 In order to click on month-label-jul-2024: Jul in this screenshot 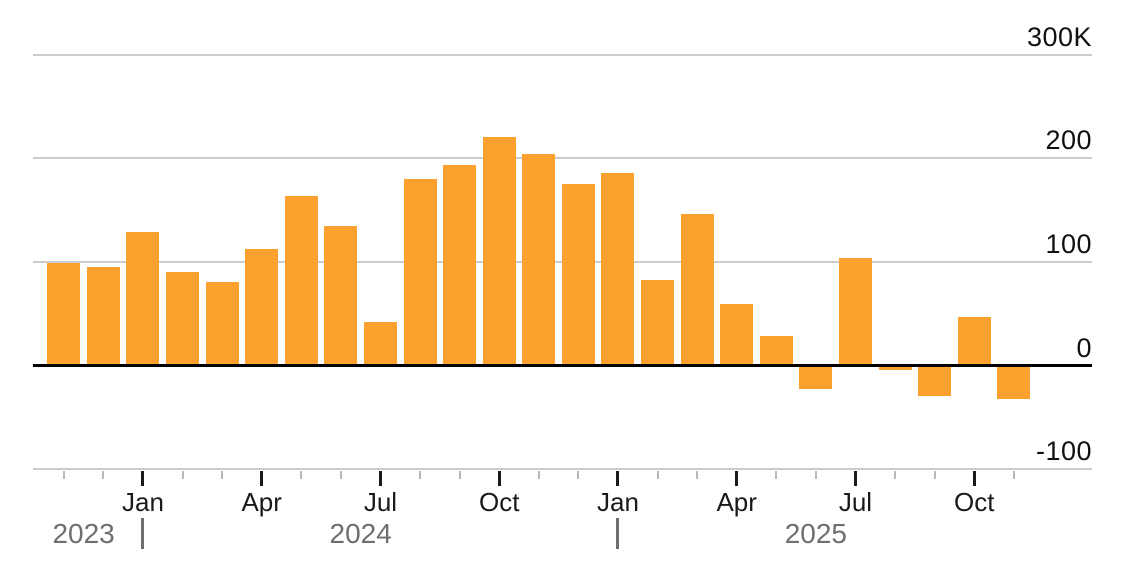, I will do `click(380, 502)`.